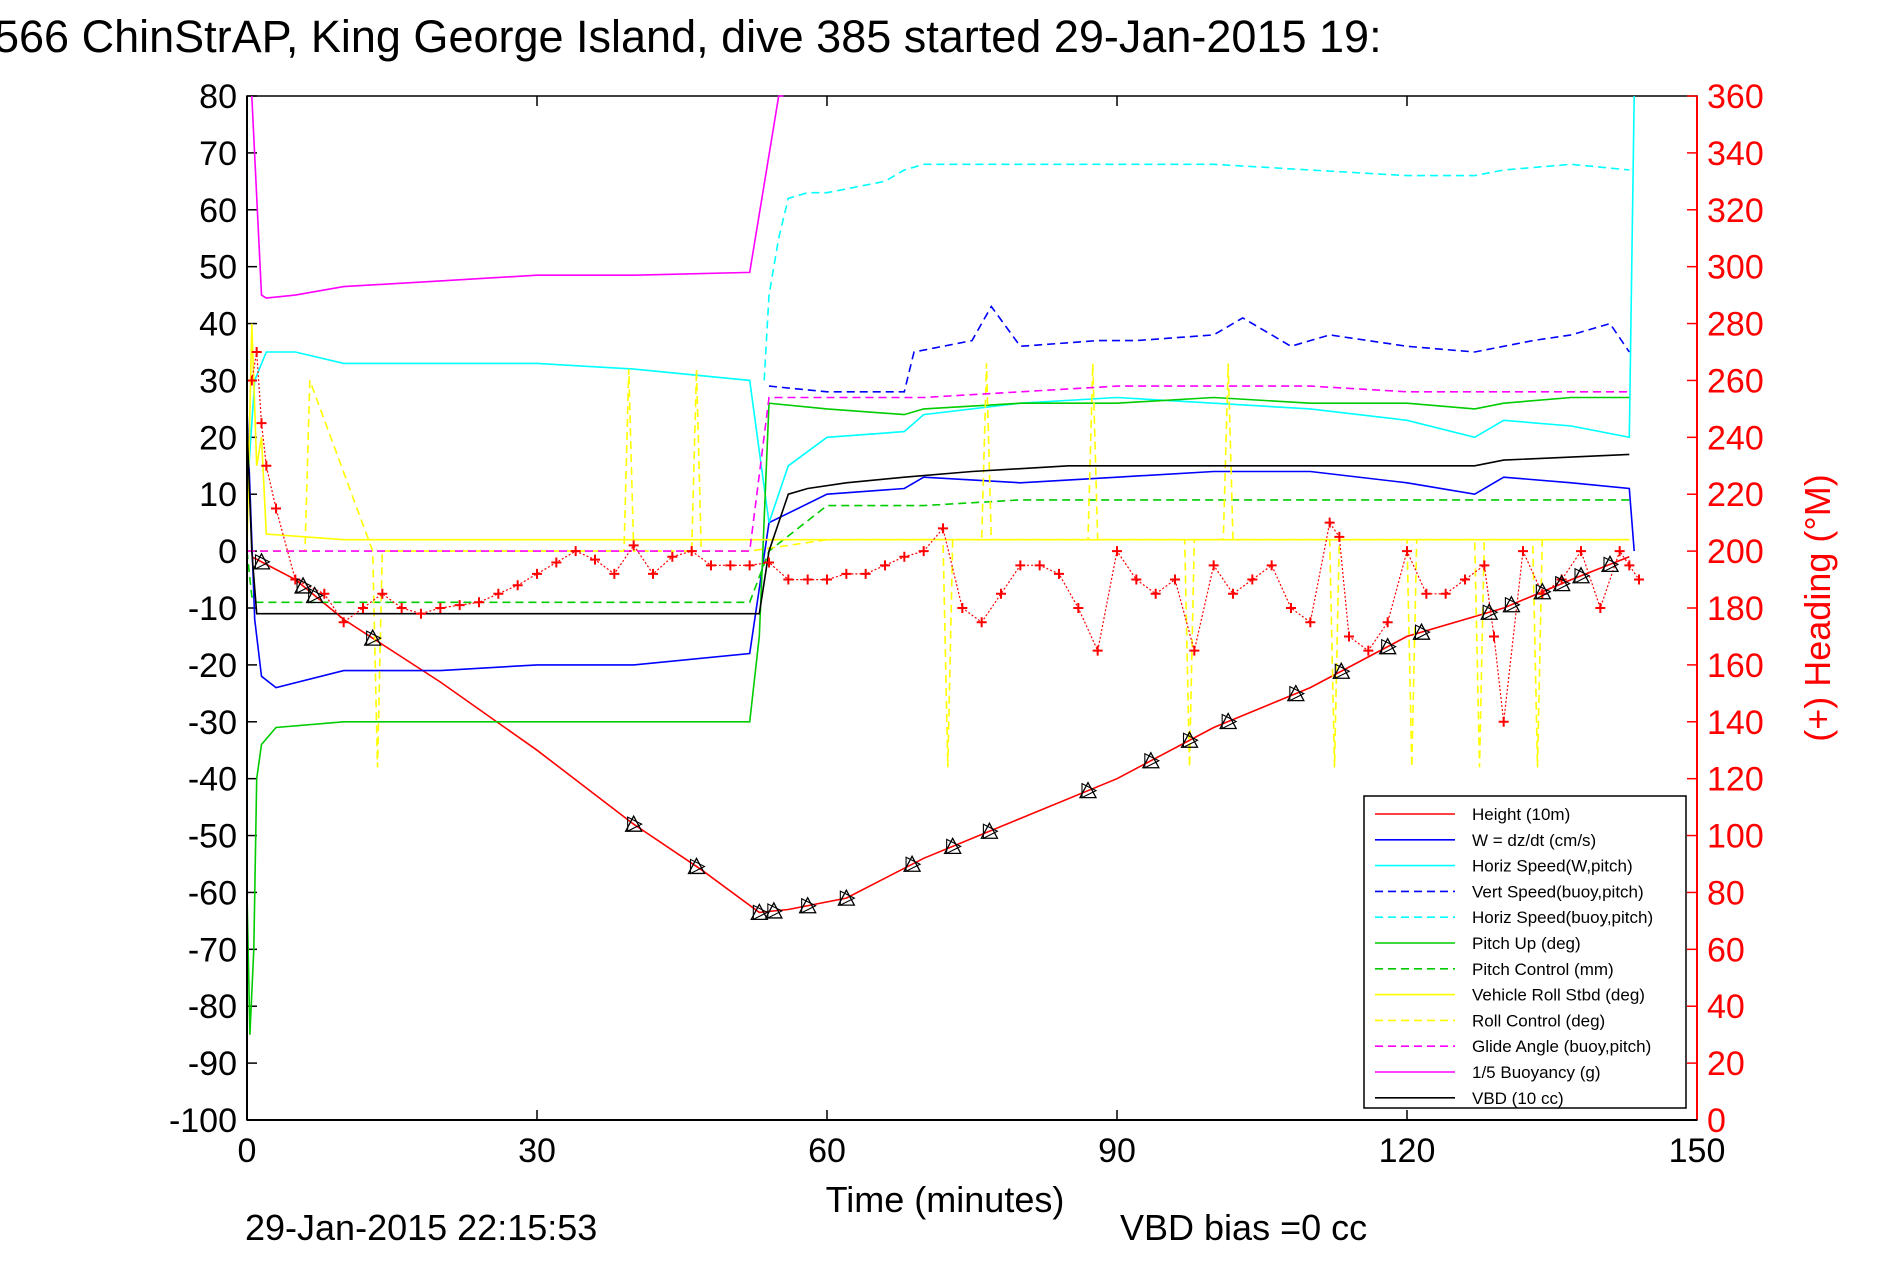 This screenshot has width=1891, height=1262. I want to click on y2-tick-label: 220, so click(1735, 495).